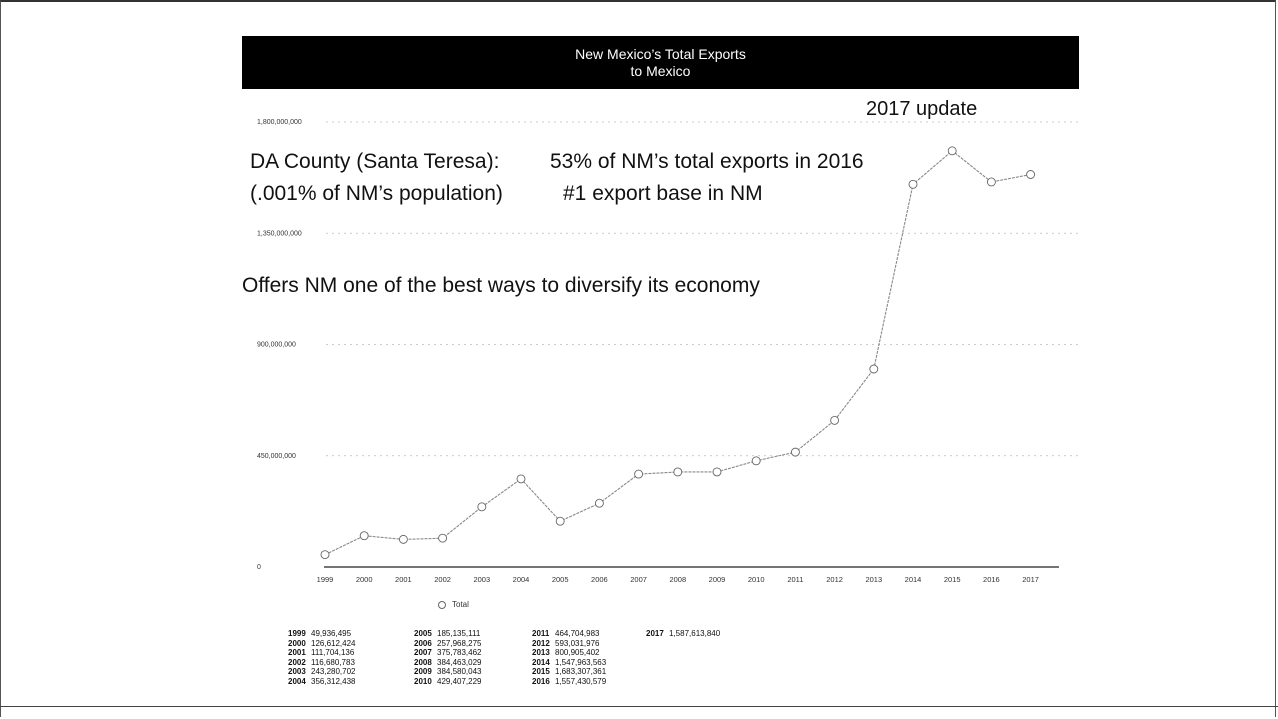 The image size is (1278, 719). I want to click on table-row: 2010 429,407,229, so click(448, 682).